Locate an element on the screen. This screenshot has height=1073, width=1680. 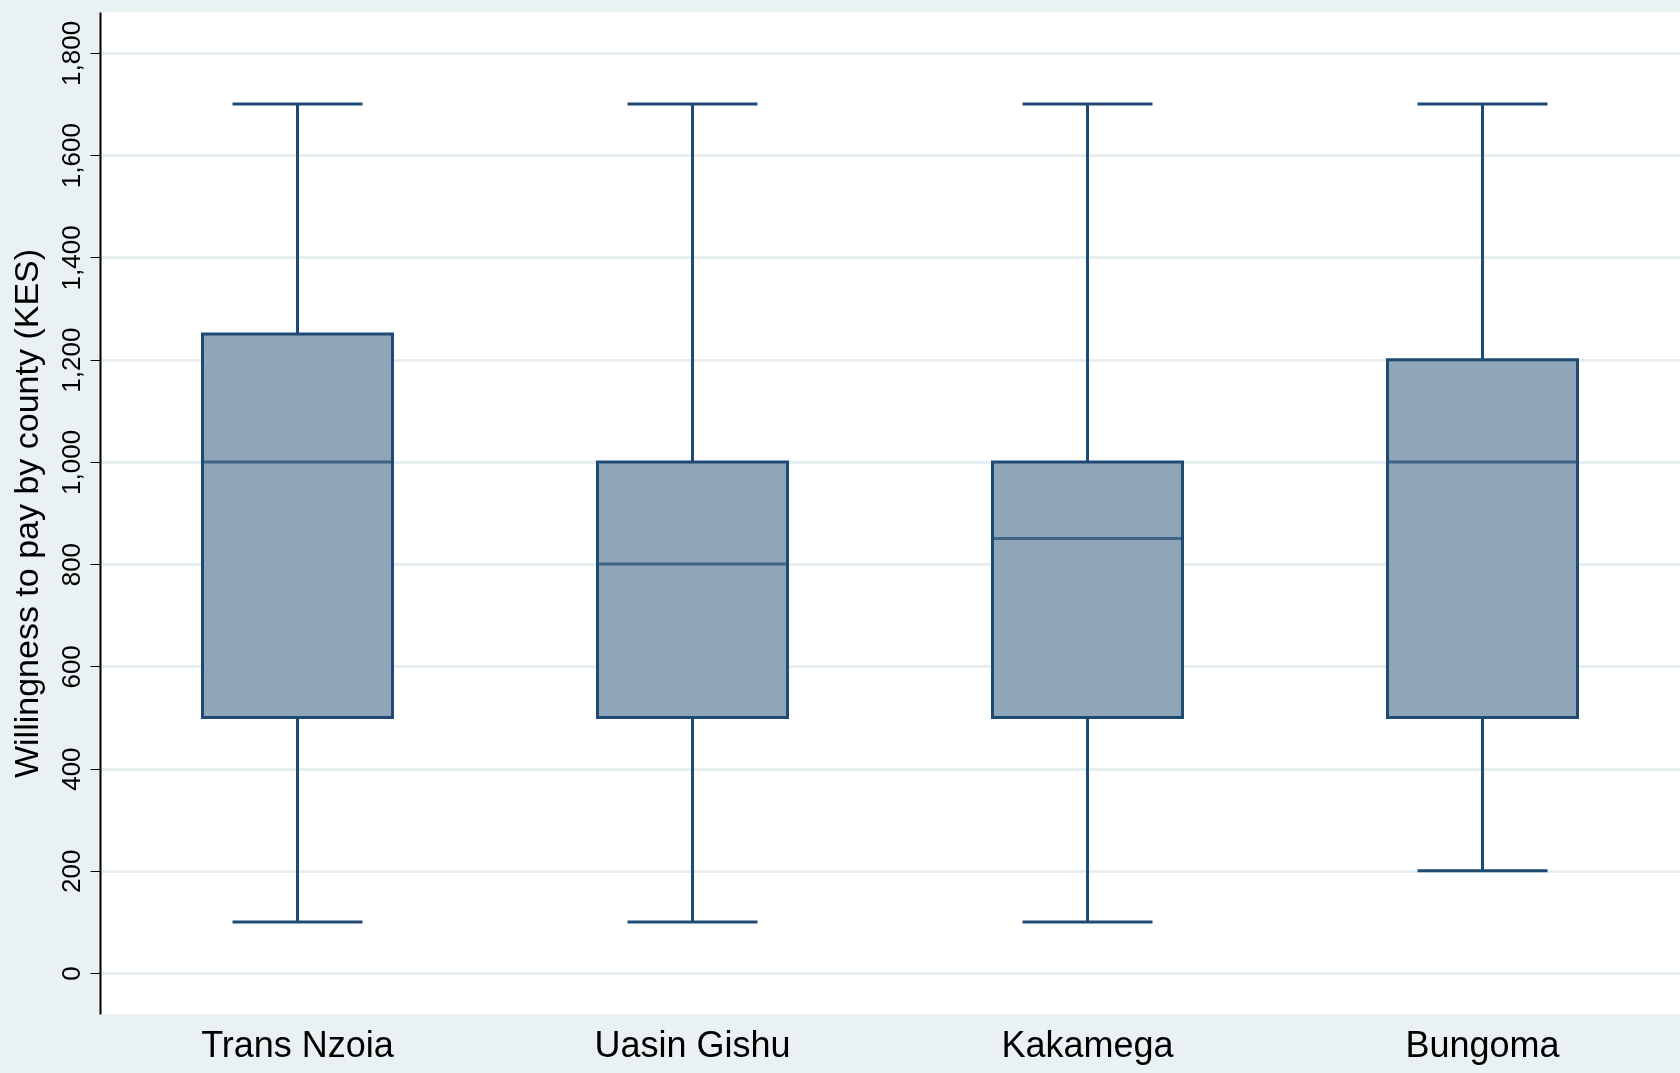
x-tick-label: Kakamega is located at coordinates (1088, 1044).